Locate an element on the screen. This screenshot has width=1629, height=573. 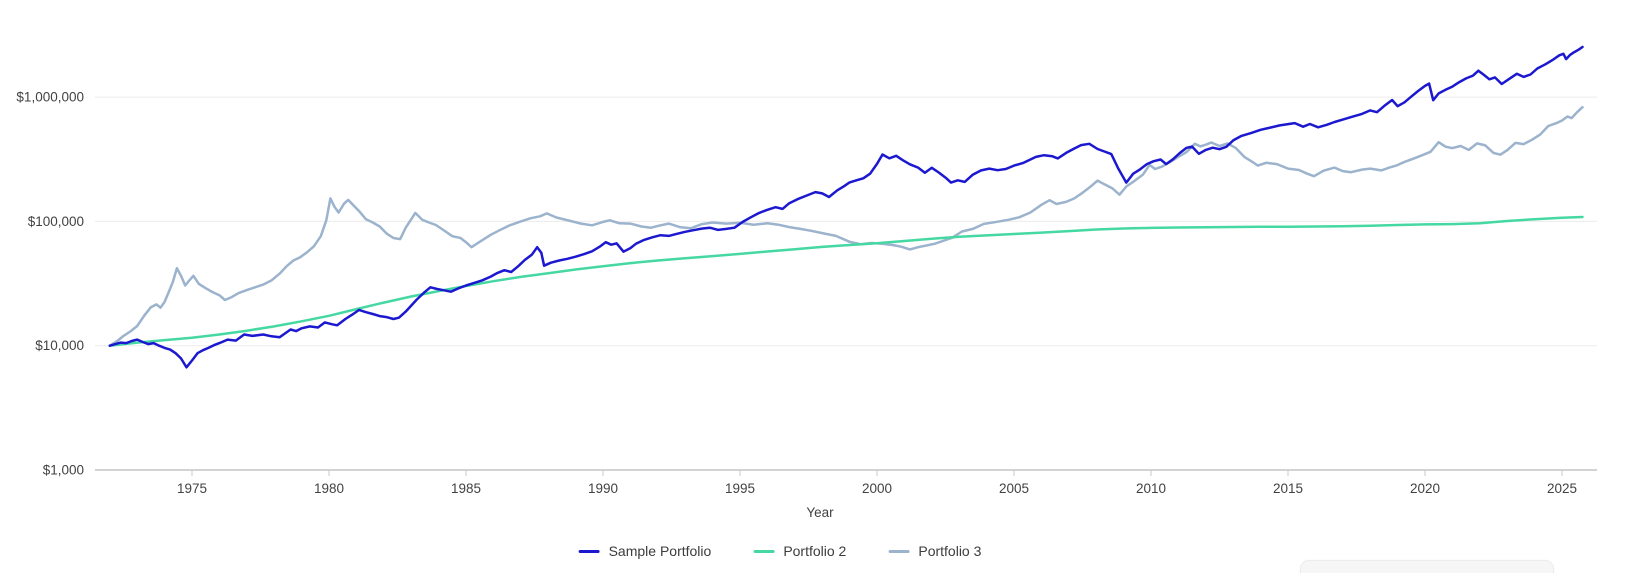
legend-item-portfolio-2: Portfolio 2 is located at coordinates (799, 551).